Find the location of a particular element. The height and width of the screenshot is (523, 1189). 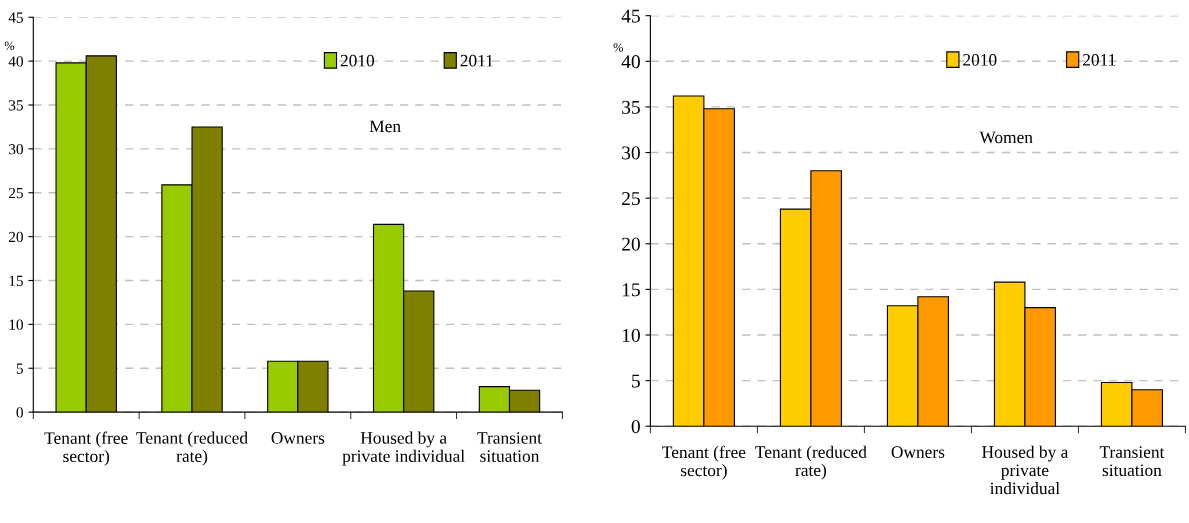

annotation: Men is located at coordinates (385, 126).